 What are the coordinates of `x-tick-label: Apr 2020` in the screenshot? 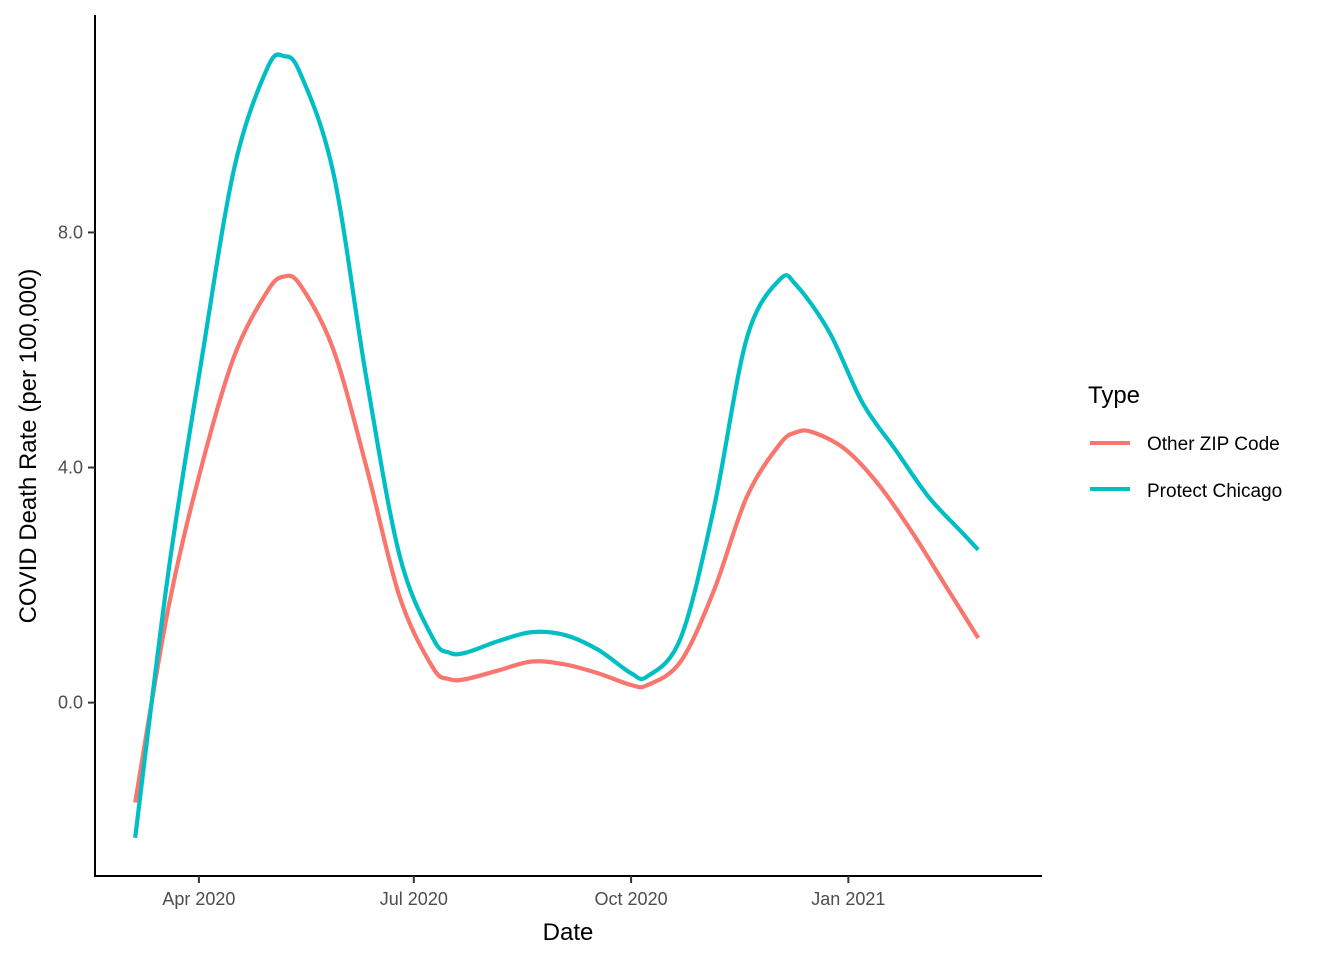 It's located at (198, 899).